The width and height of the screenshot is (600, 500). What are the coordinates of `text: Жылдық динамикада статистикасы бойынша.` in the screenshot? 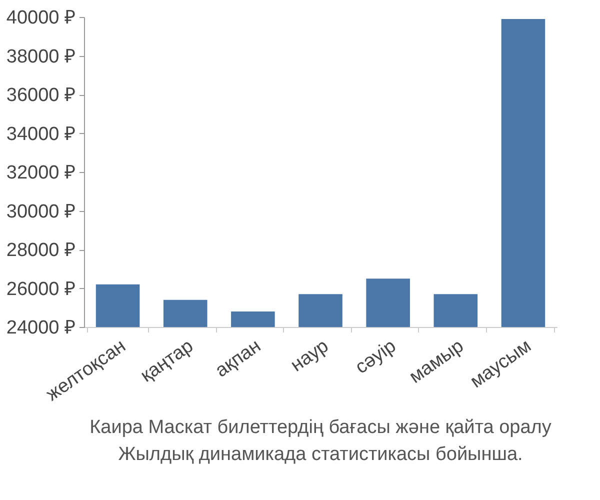 It's located at (320, 455).